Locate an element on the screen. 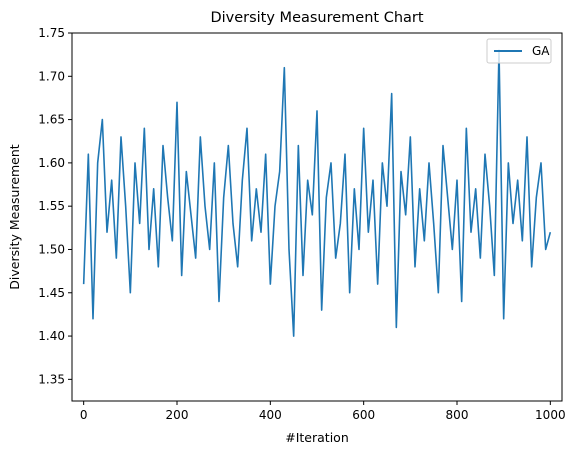  y-axis: 1.35 1.40 1.45 1.50 1.55 1.60 1.65 1.70 1.75 is located at coordinates (55, 206).